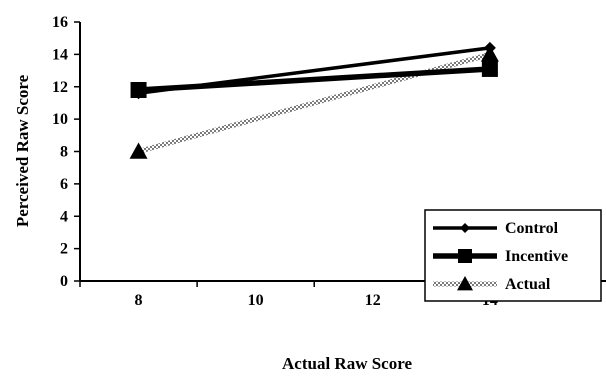 The height and width of the screenshot is (376, 606). What do you see at coordinates (64, 216) in the screenshot?
I see `y-tick-label: 4` at bounding box center [64, 216].